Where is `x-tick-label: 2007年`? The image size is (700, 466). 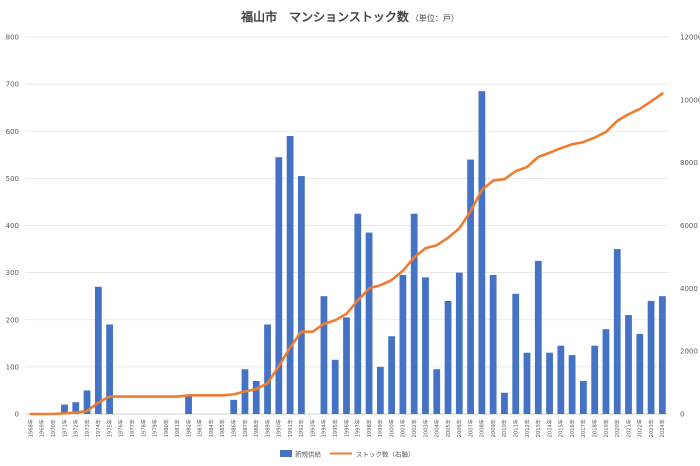
x-tick-label: 2007年 is located at coordinates (470, 428).